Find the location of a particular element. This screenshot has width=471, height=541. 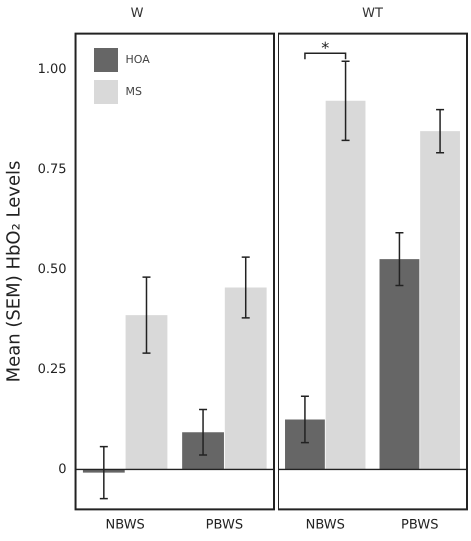

y-tick-label: 1.00 is located at coordinates (52, 69).